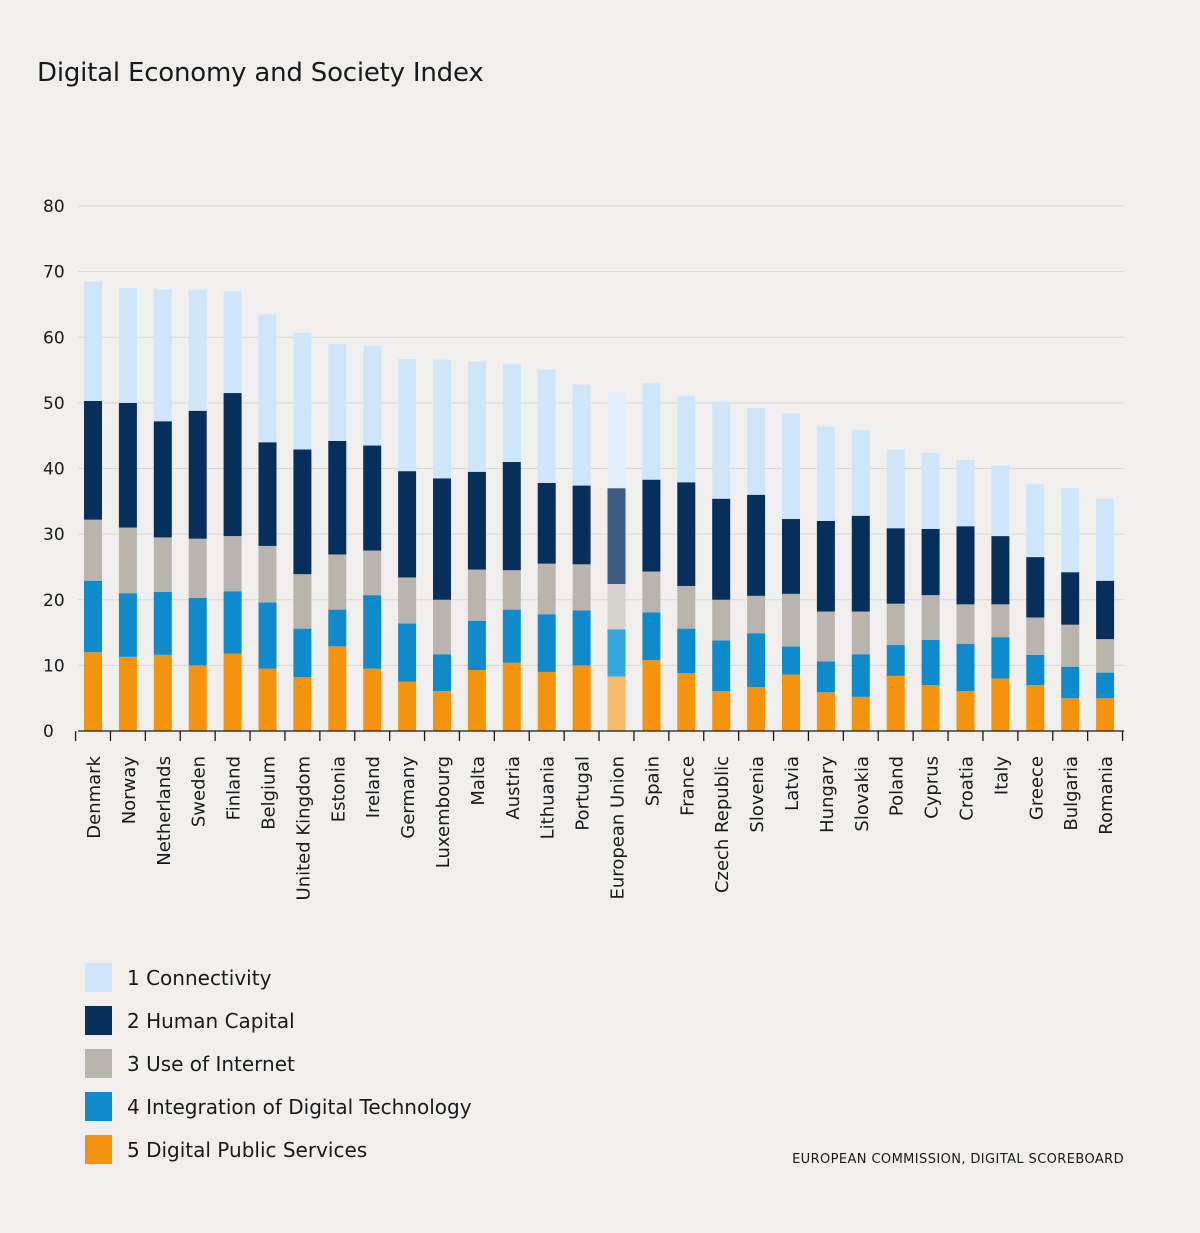 The height and width of the screenshot is (1233, 1200). I want to click on legend-swatch-human-capital, so click(98, 1020).